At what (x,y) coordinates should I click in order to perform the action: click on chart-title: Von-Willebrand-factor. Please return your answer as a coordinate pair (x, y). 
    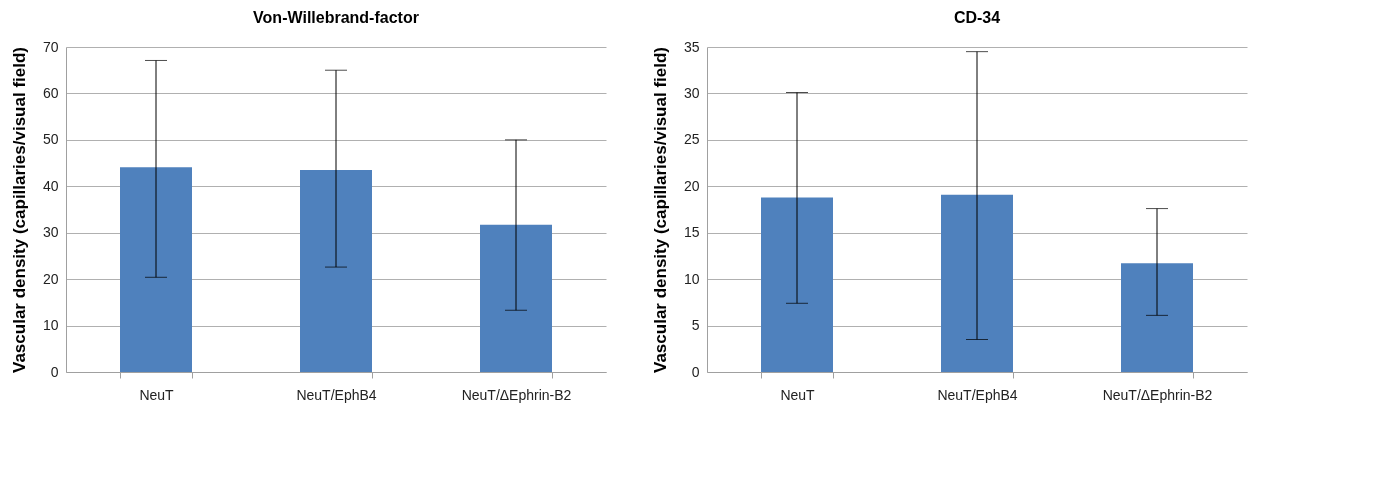
    Looking at the image, I should click on (336, 17).